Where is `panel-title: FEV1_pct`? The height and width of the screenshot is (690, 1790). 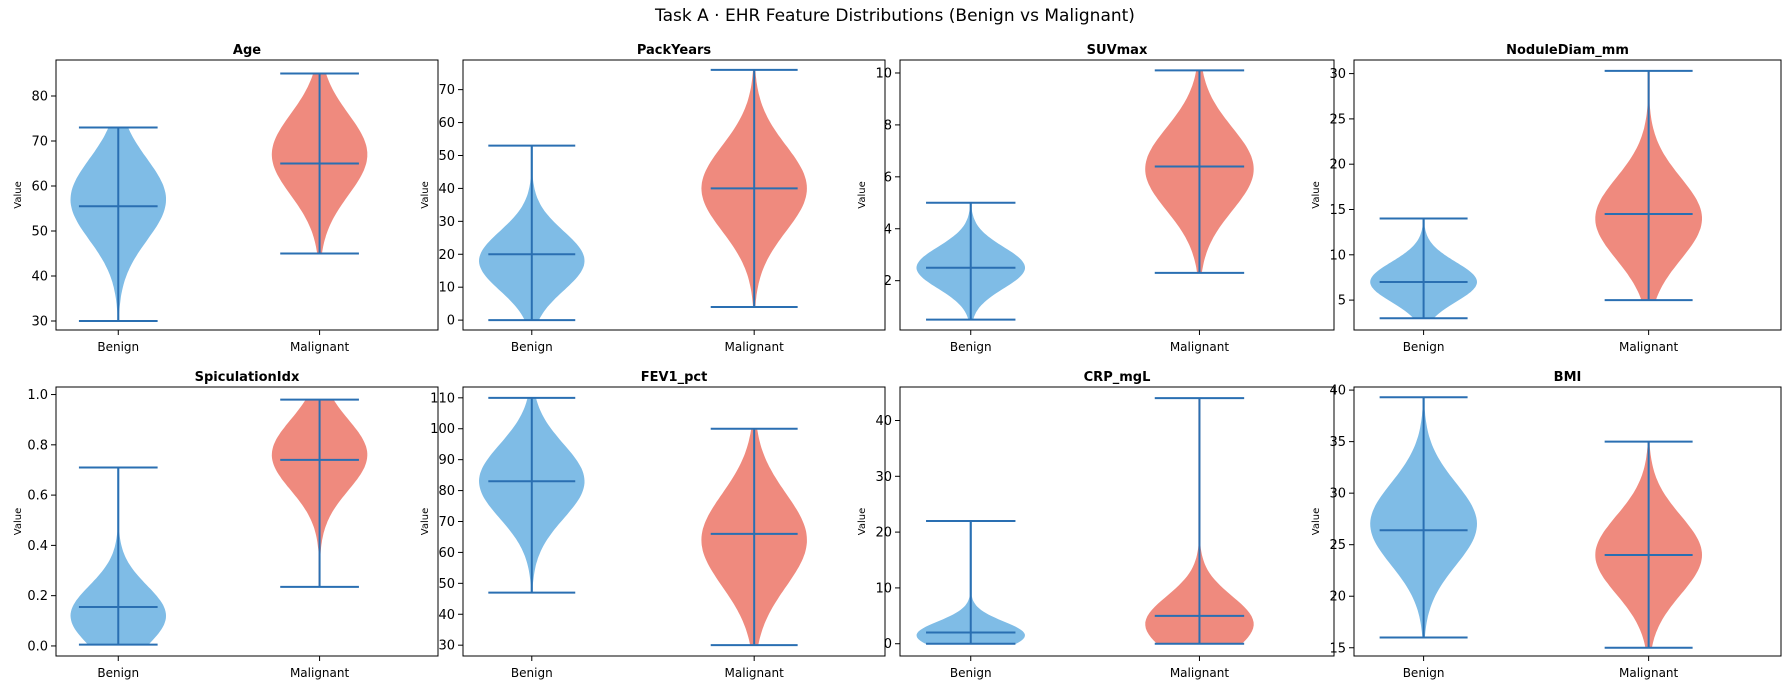
panel-title: FEV1_pct is located at coordinates (674, 377).